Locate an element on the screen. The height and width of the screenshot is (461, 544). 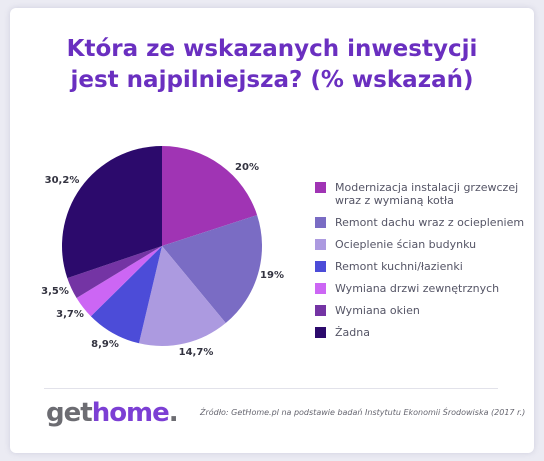
slice-label-7: 30,2% is located at coordinates (62, 180).